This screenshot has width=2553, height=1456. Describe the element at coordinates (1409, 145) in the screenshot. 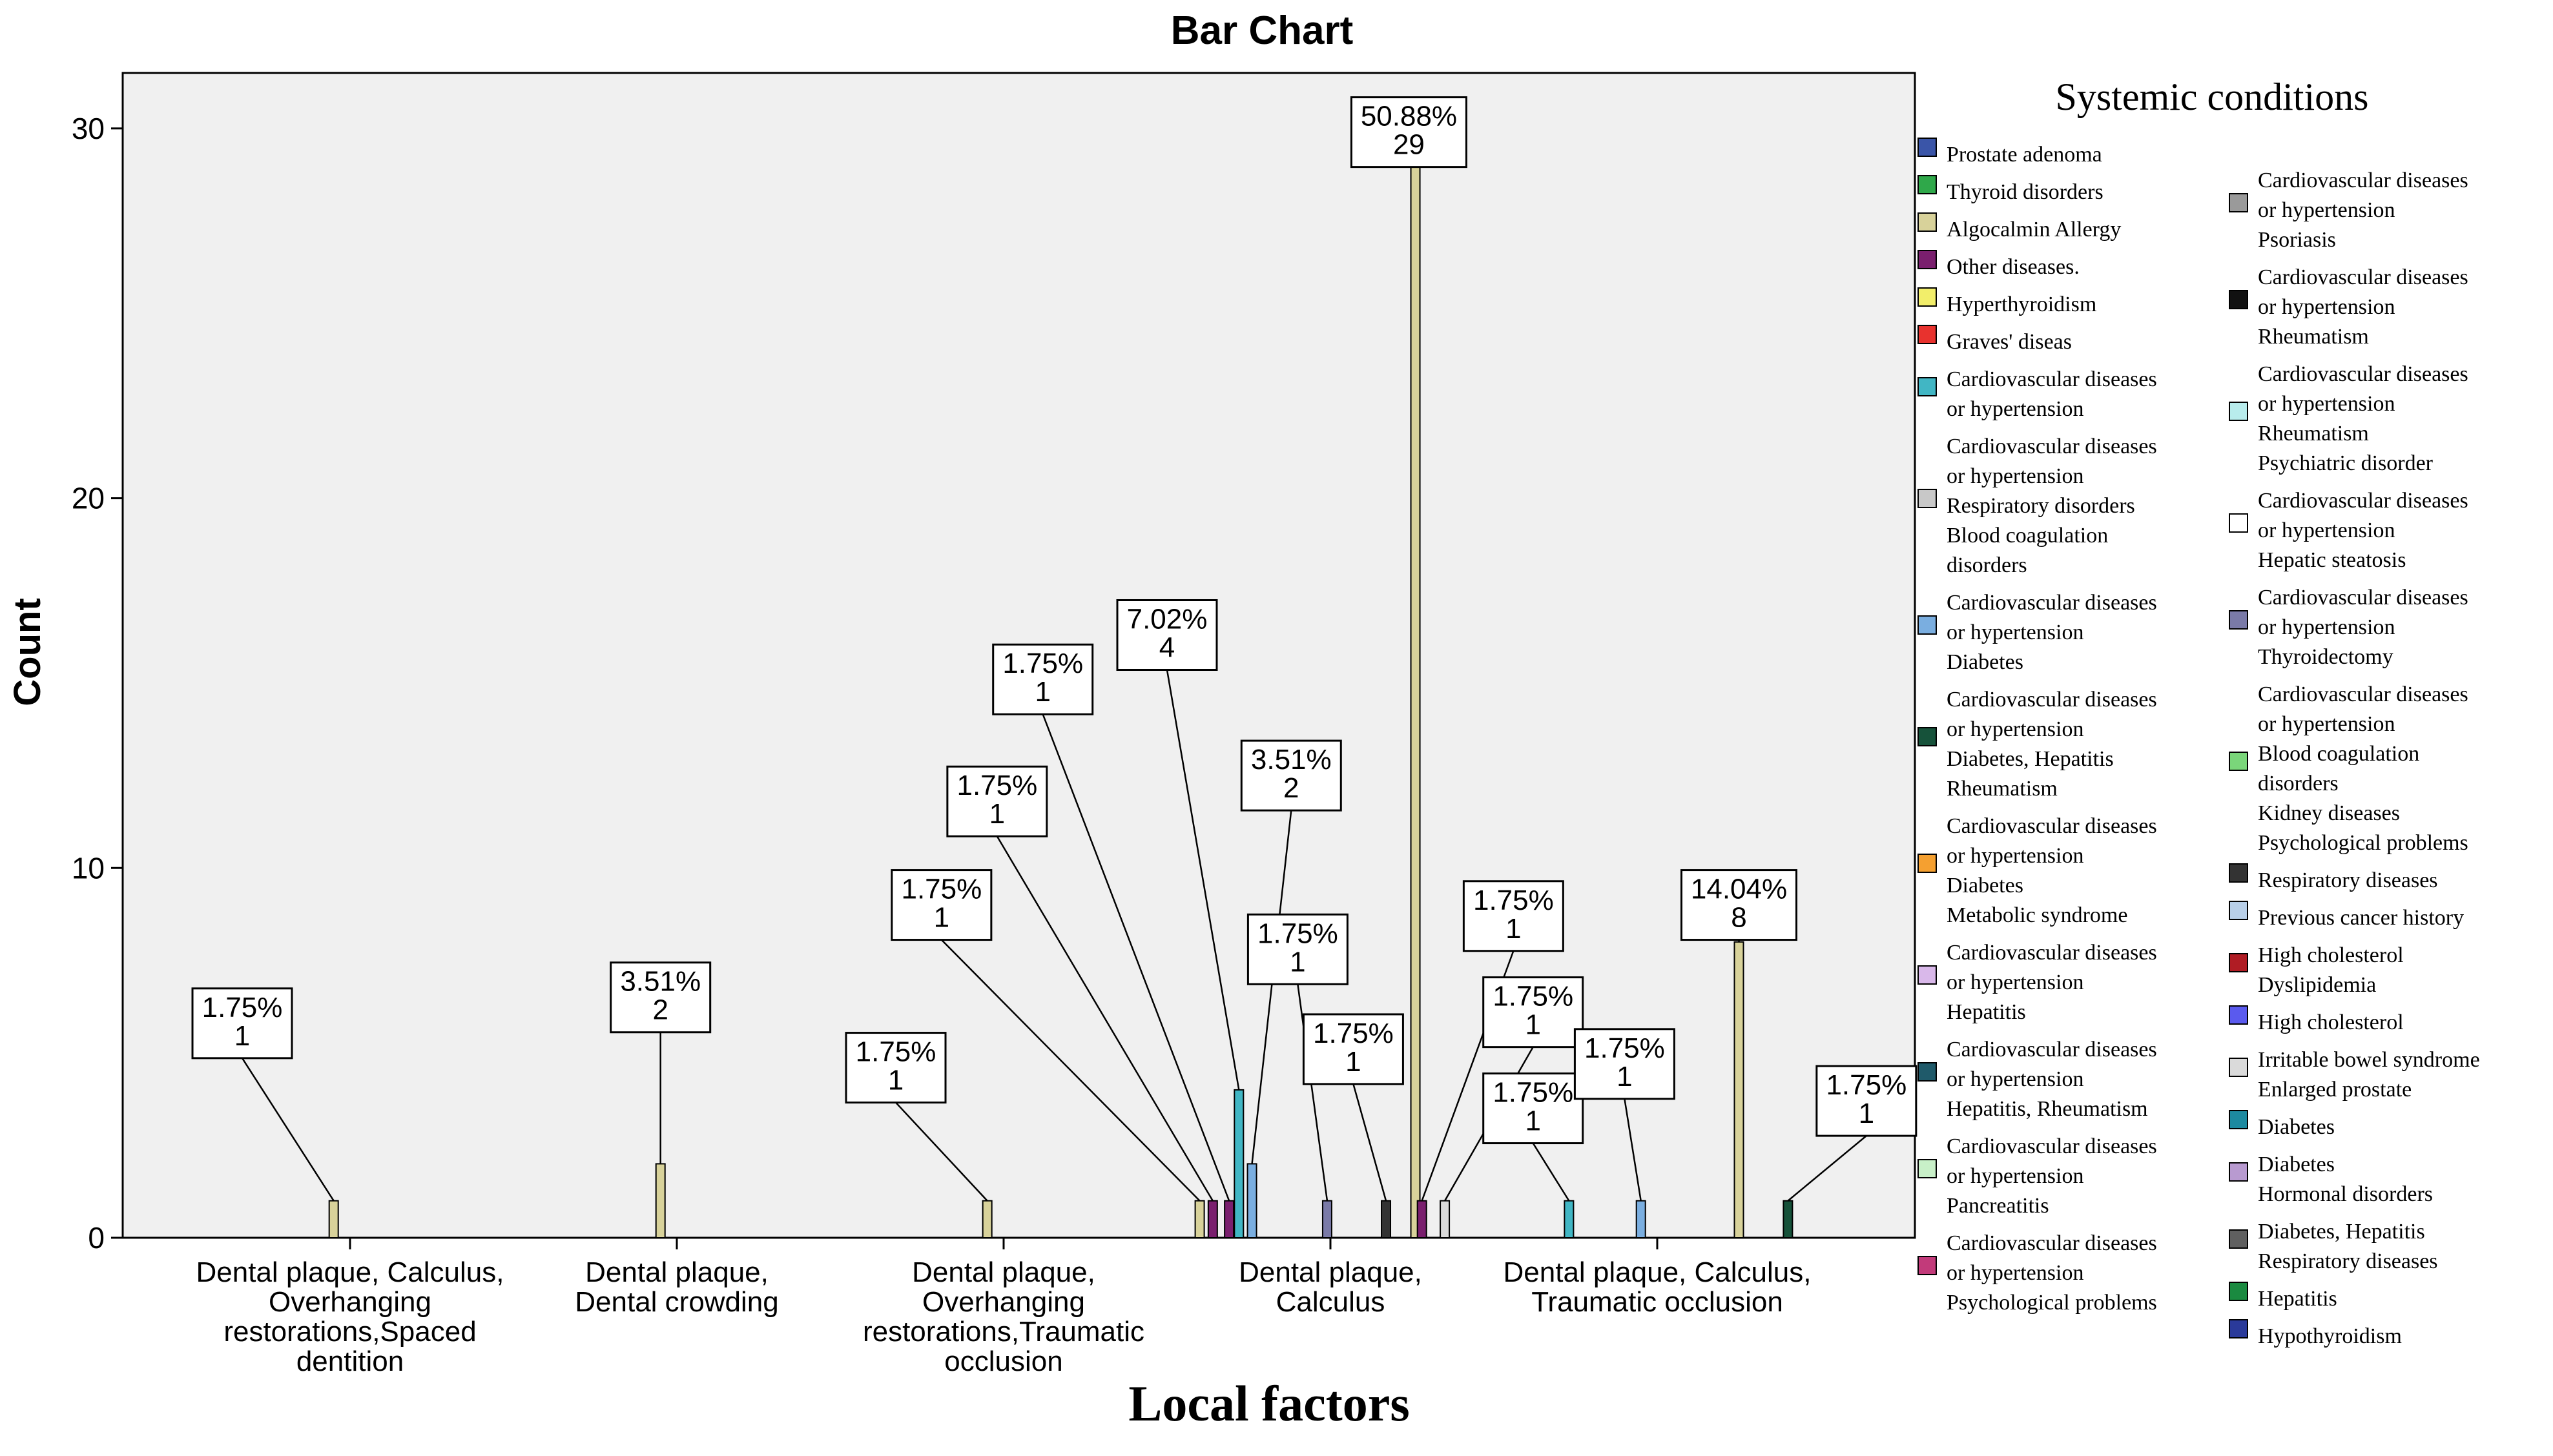

I see `annotation-label-line: 29` at that location.